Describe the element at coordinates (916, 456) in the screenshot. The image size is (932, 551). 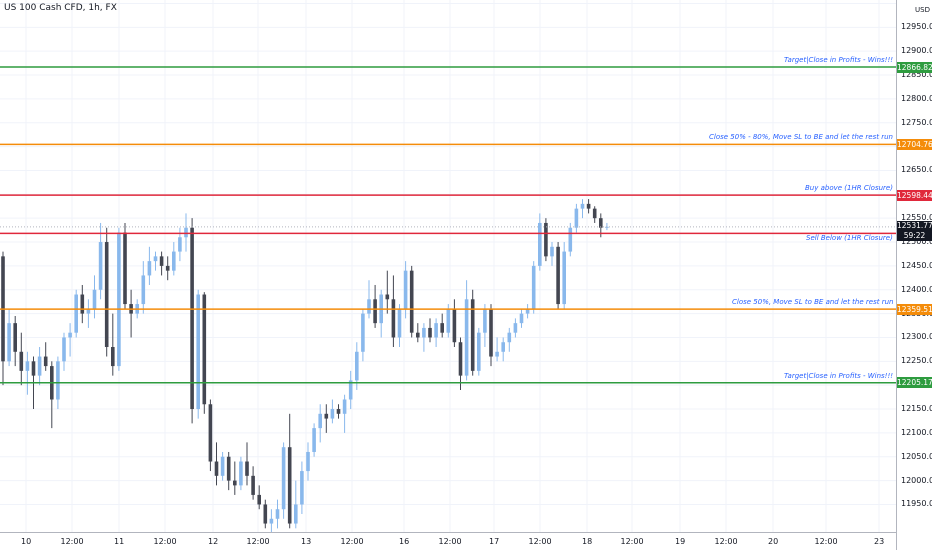
I see `price-tick-label: 12050.00` at that location.